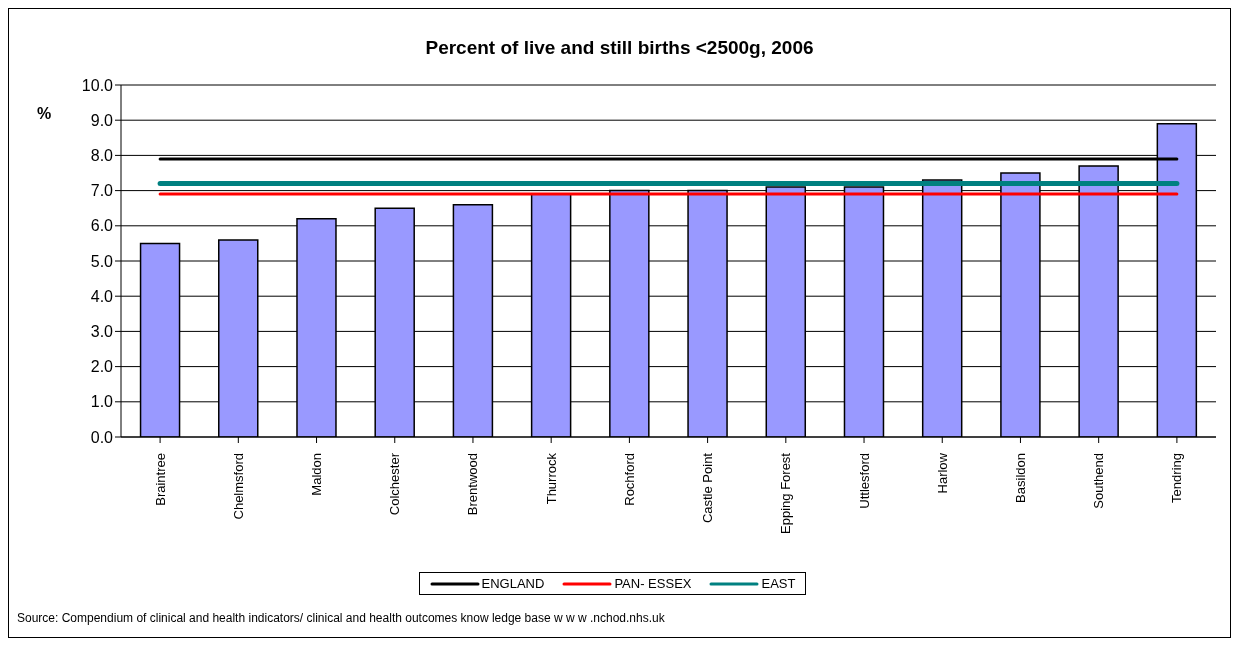 This screenshot has width=1239, height=646. Describe the element at coordinates (1177, 478) in the screenshot. I see `x-tick-label: Tendring` at that location.